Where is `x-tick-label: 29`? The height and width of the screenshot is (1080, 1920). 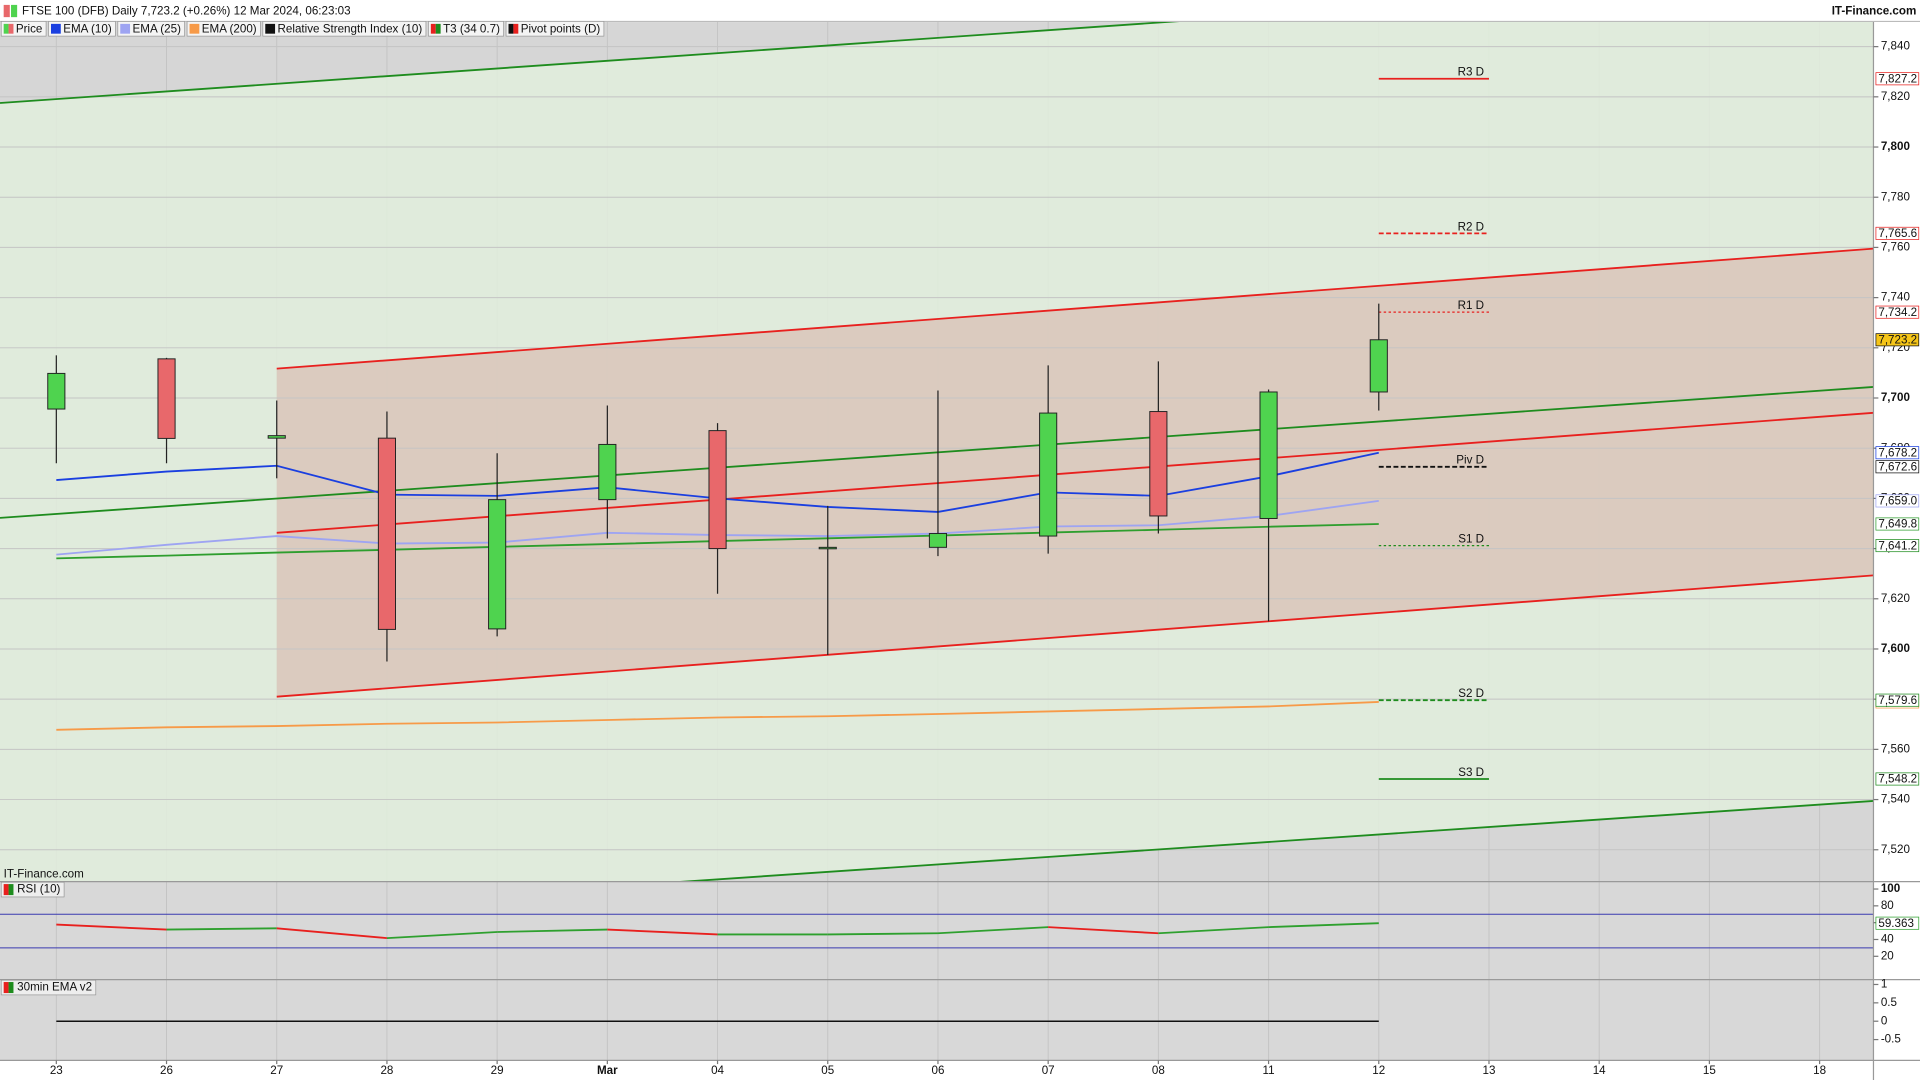 x-tick-label: 29 is located at coordinates (497, 1070).